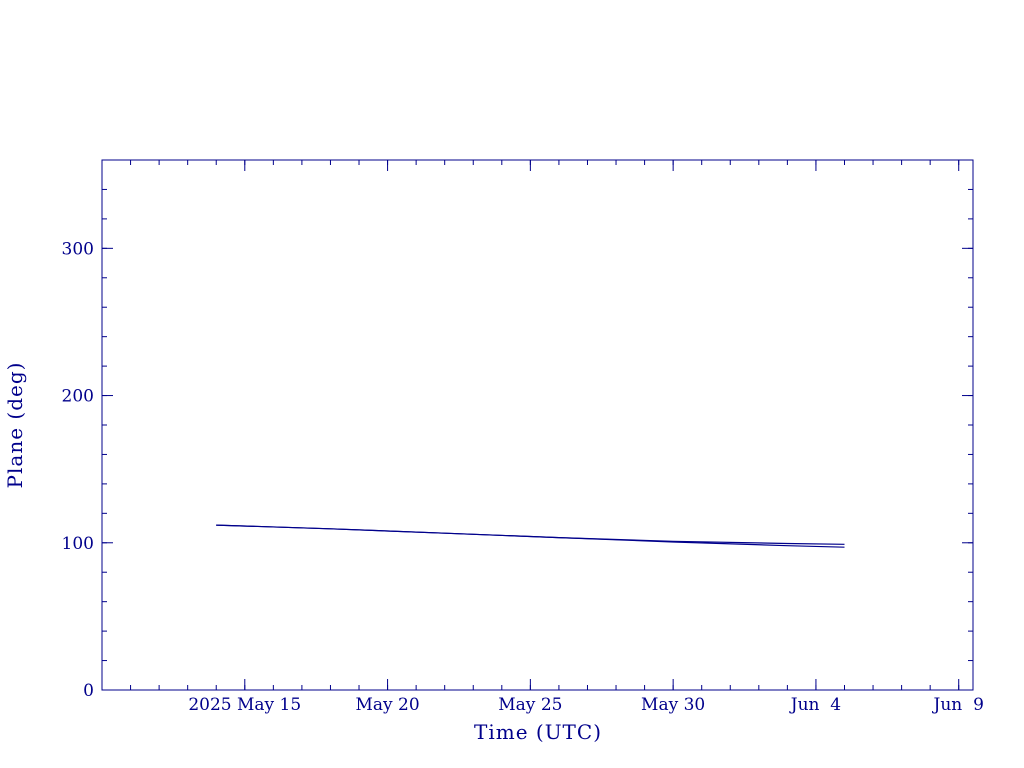 This screenshot has width=1024, height=768. Describe the element at coordinates (78, 544) in the screenshot. I see `y-tick-label: 100` at that location.